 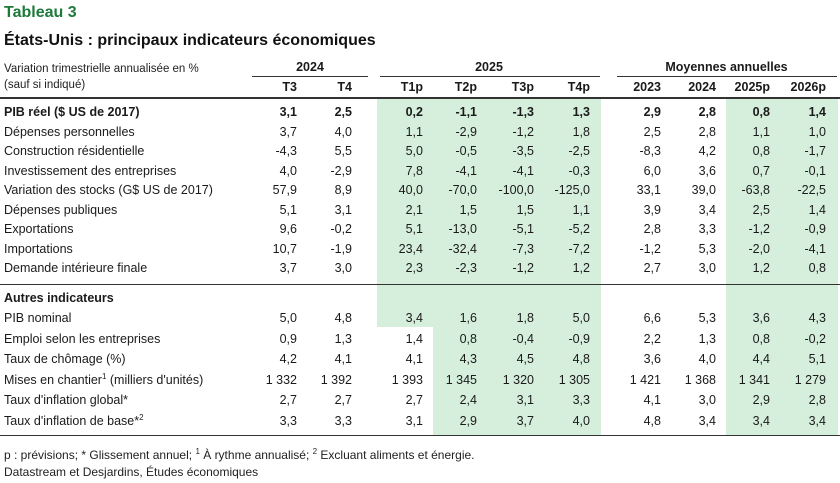 I want to click on tableau-label: Tableau 3, so click(x=40, y=12).